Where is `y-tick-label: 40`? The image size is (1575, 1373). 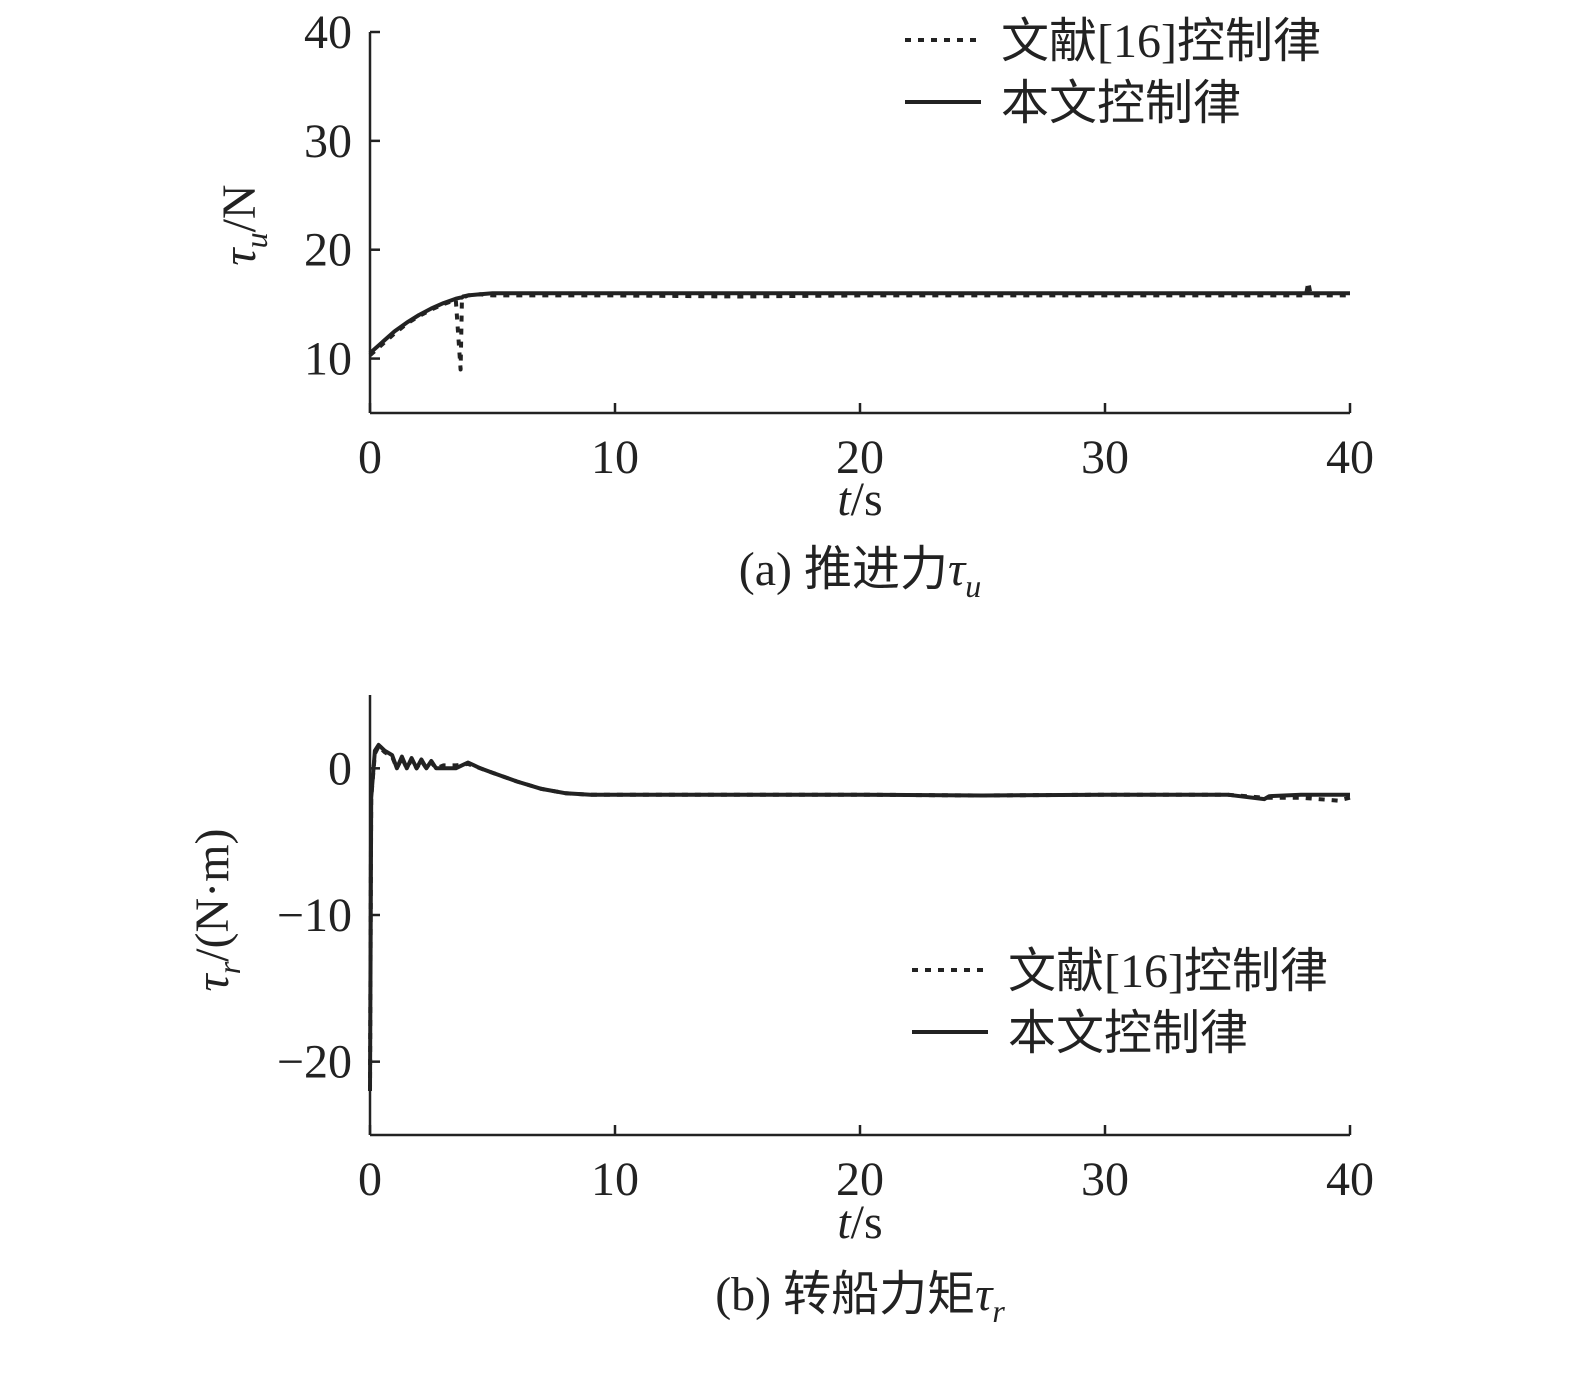 y-tick-label: 40 is located at coordinates (328, 32).